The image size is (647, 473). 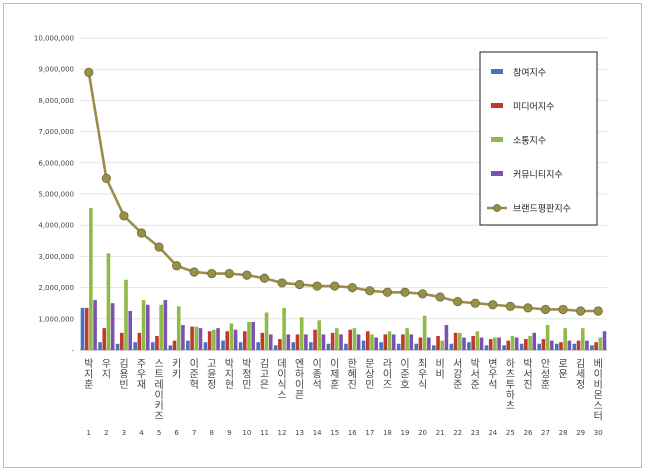 What do you see at coordinates (54, 39) in the screenshot?
I see `y-tick-label: 10,000,000` at bounding box center [54, 39].